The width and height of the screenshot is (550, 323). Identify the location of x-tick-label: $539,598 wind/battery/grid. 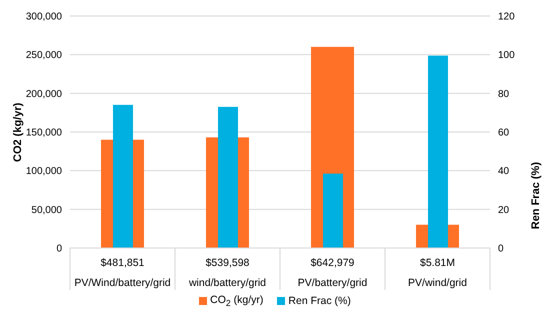
(227, 273).